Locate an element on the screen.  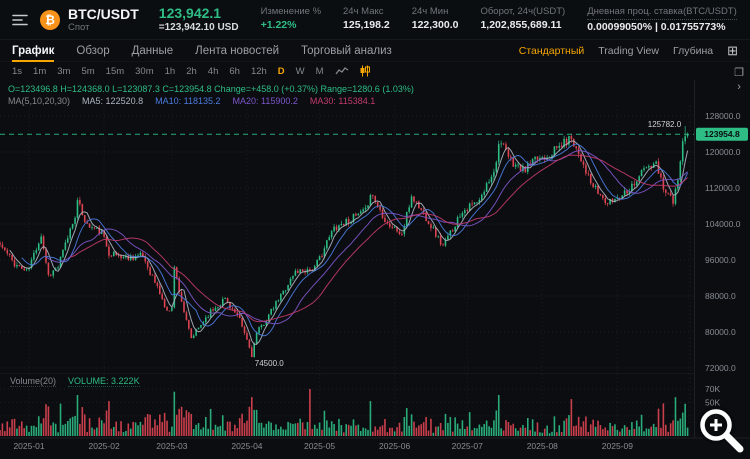
timeframe-3m: 3m is located at coordinates (64, 71).